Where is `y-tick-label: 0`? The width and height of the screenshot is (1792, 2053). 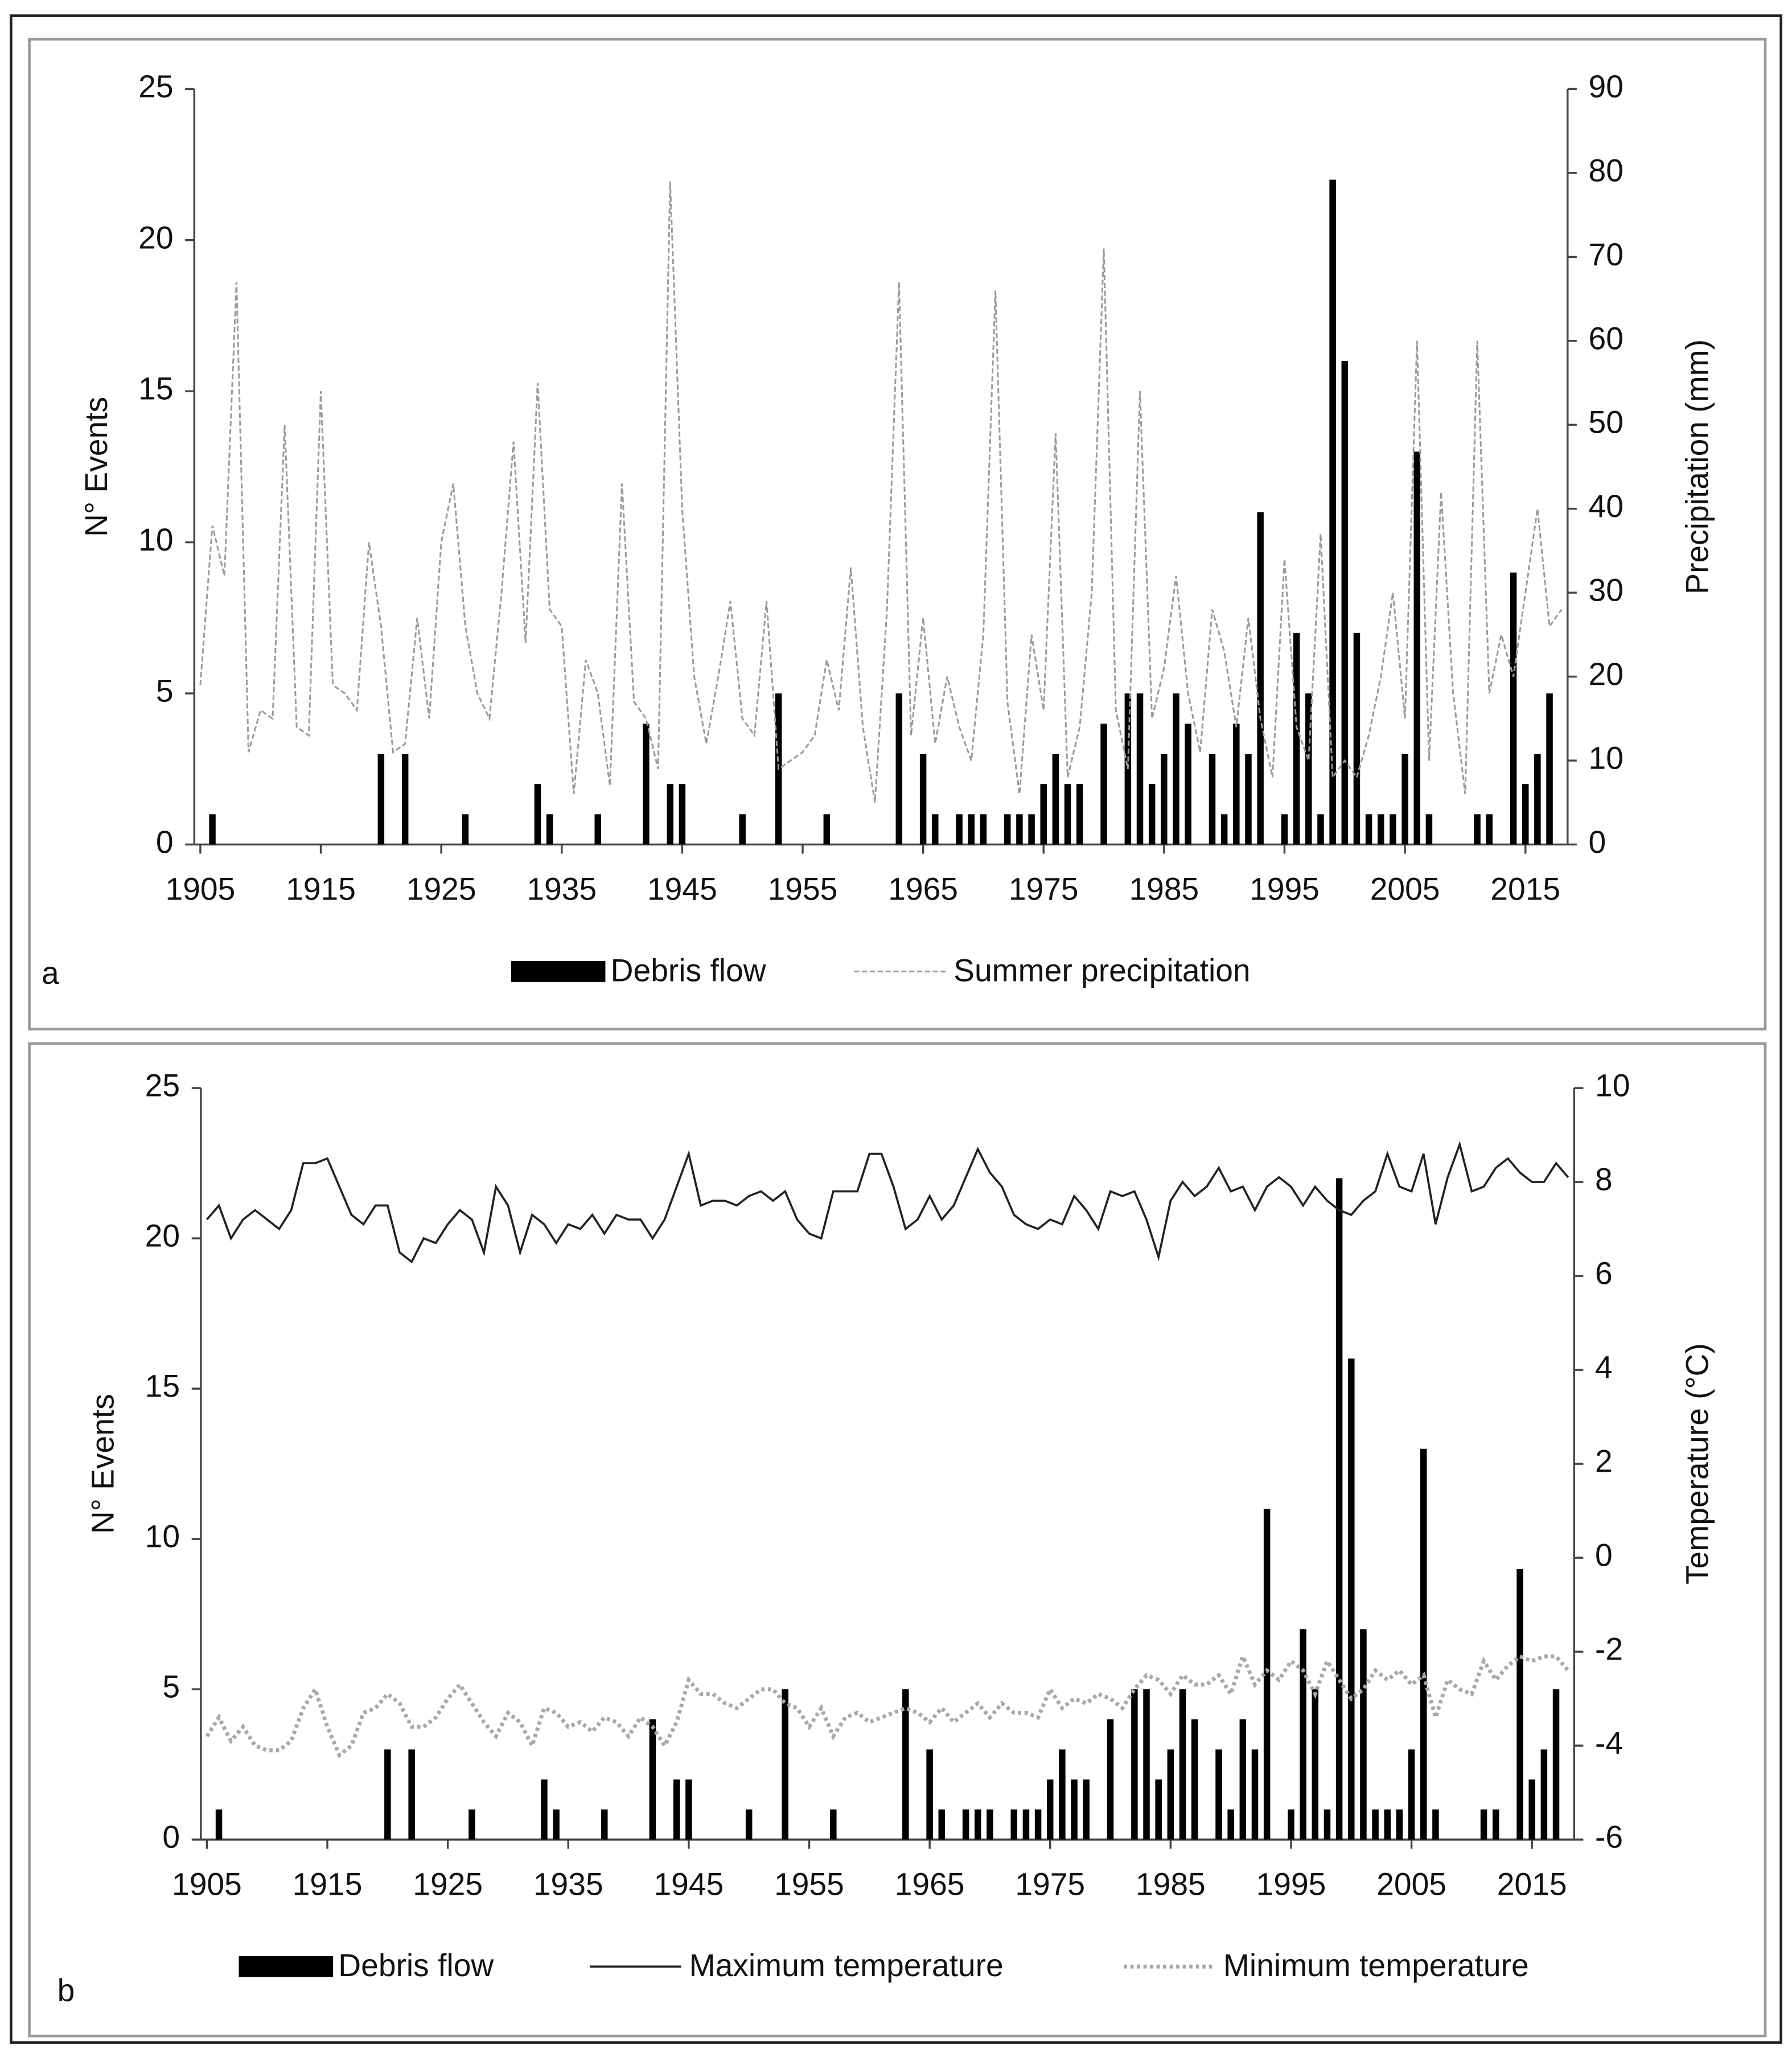 y-tick-label: 0 is located at coordinates (171, 1838).